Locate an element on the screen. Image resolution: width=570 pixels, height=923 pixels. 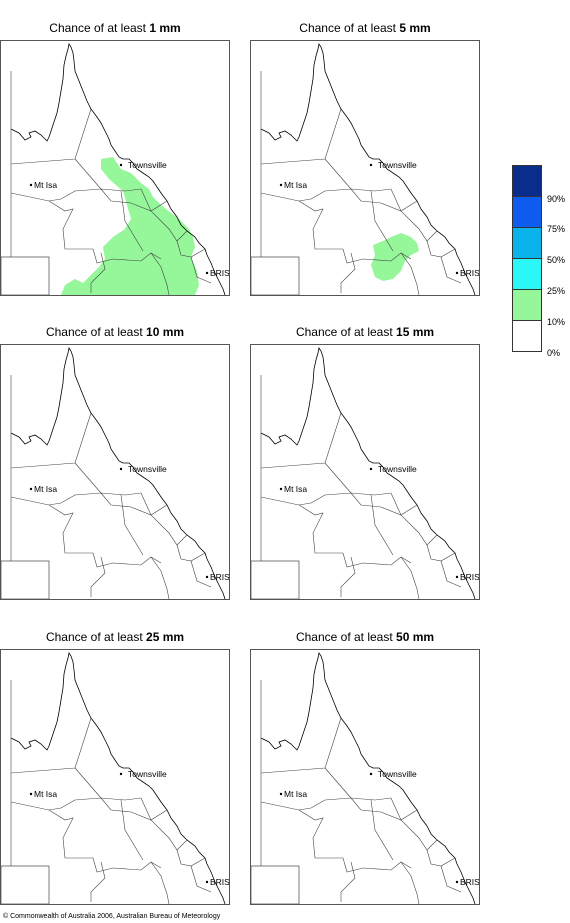
legend-label-75: 75% is located at coordinates (556, 229).